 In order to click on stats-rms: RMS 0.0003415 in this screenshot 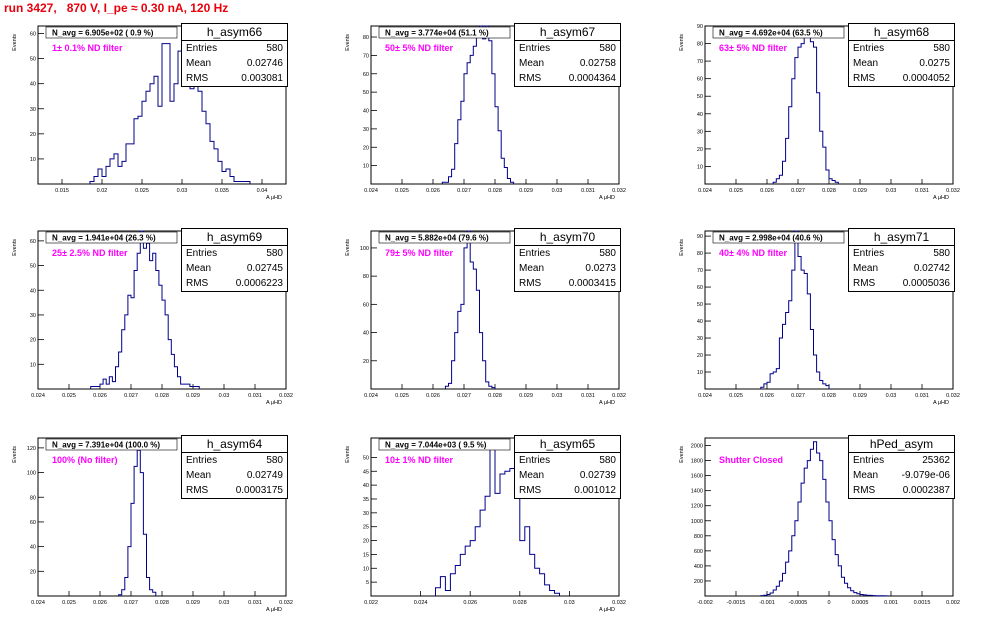, I will do `click(567, 283)`.